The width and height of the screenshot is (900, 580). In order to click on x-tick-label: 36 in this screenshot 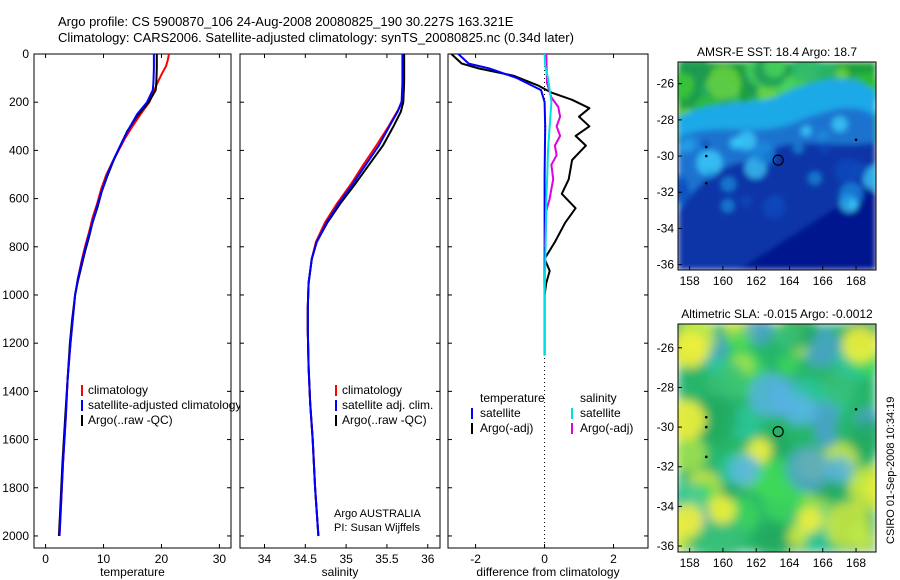, I will do `click(428, 559)`.